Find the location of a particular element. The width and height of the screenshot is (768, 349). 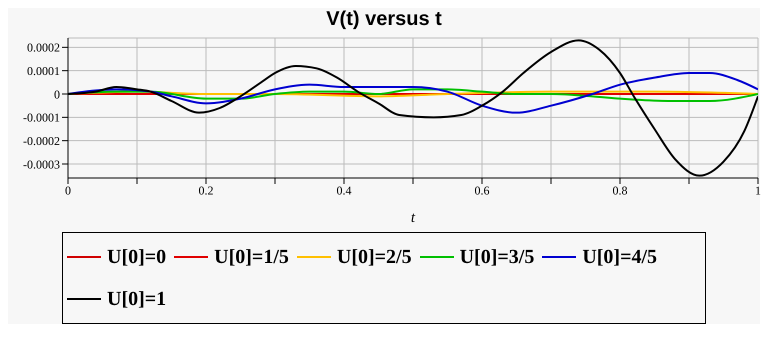

y-tick-label: 0.0001 is located at coordinates (43, 71).